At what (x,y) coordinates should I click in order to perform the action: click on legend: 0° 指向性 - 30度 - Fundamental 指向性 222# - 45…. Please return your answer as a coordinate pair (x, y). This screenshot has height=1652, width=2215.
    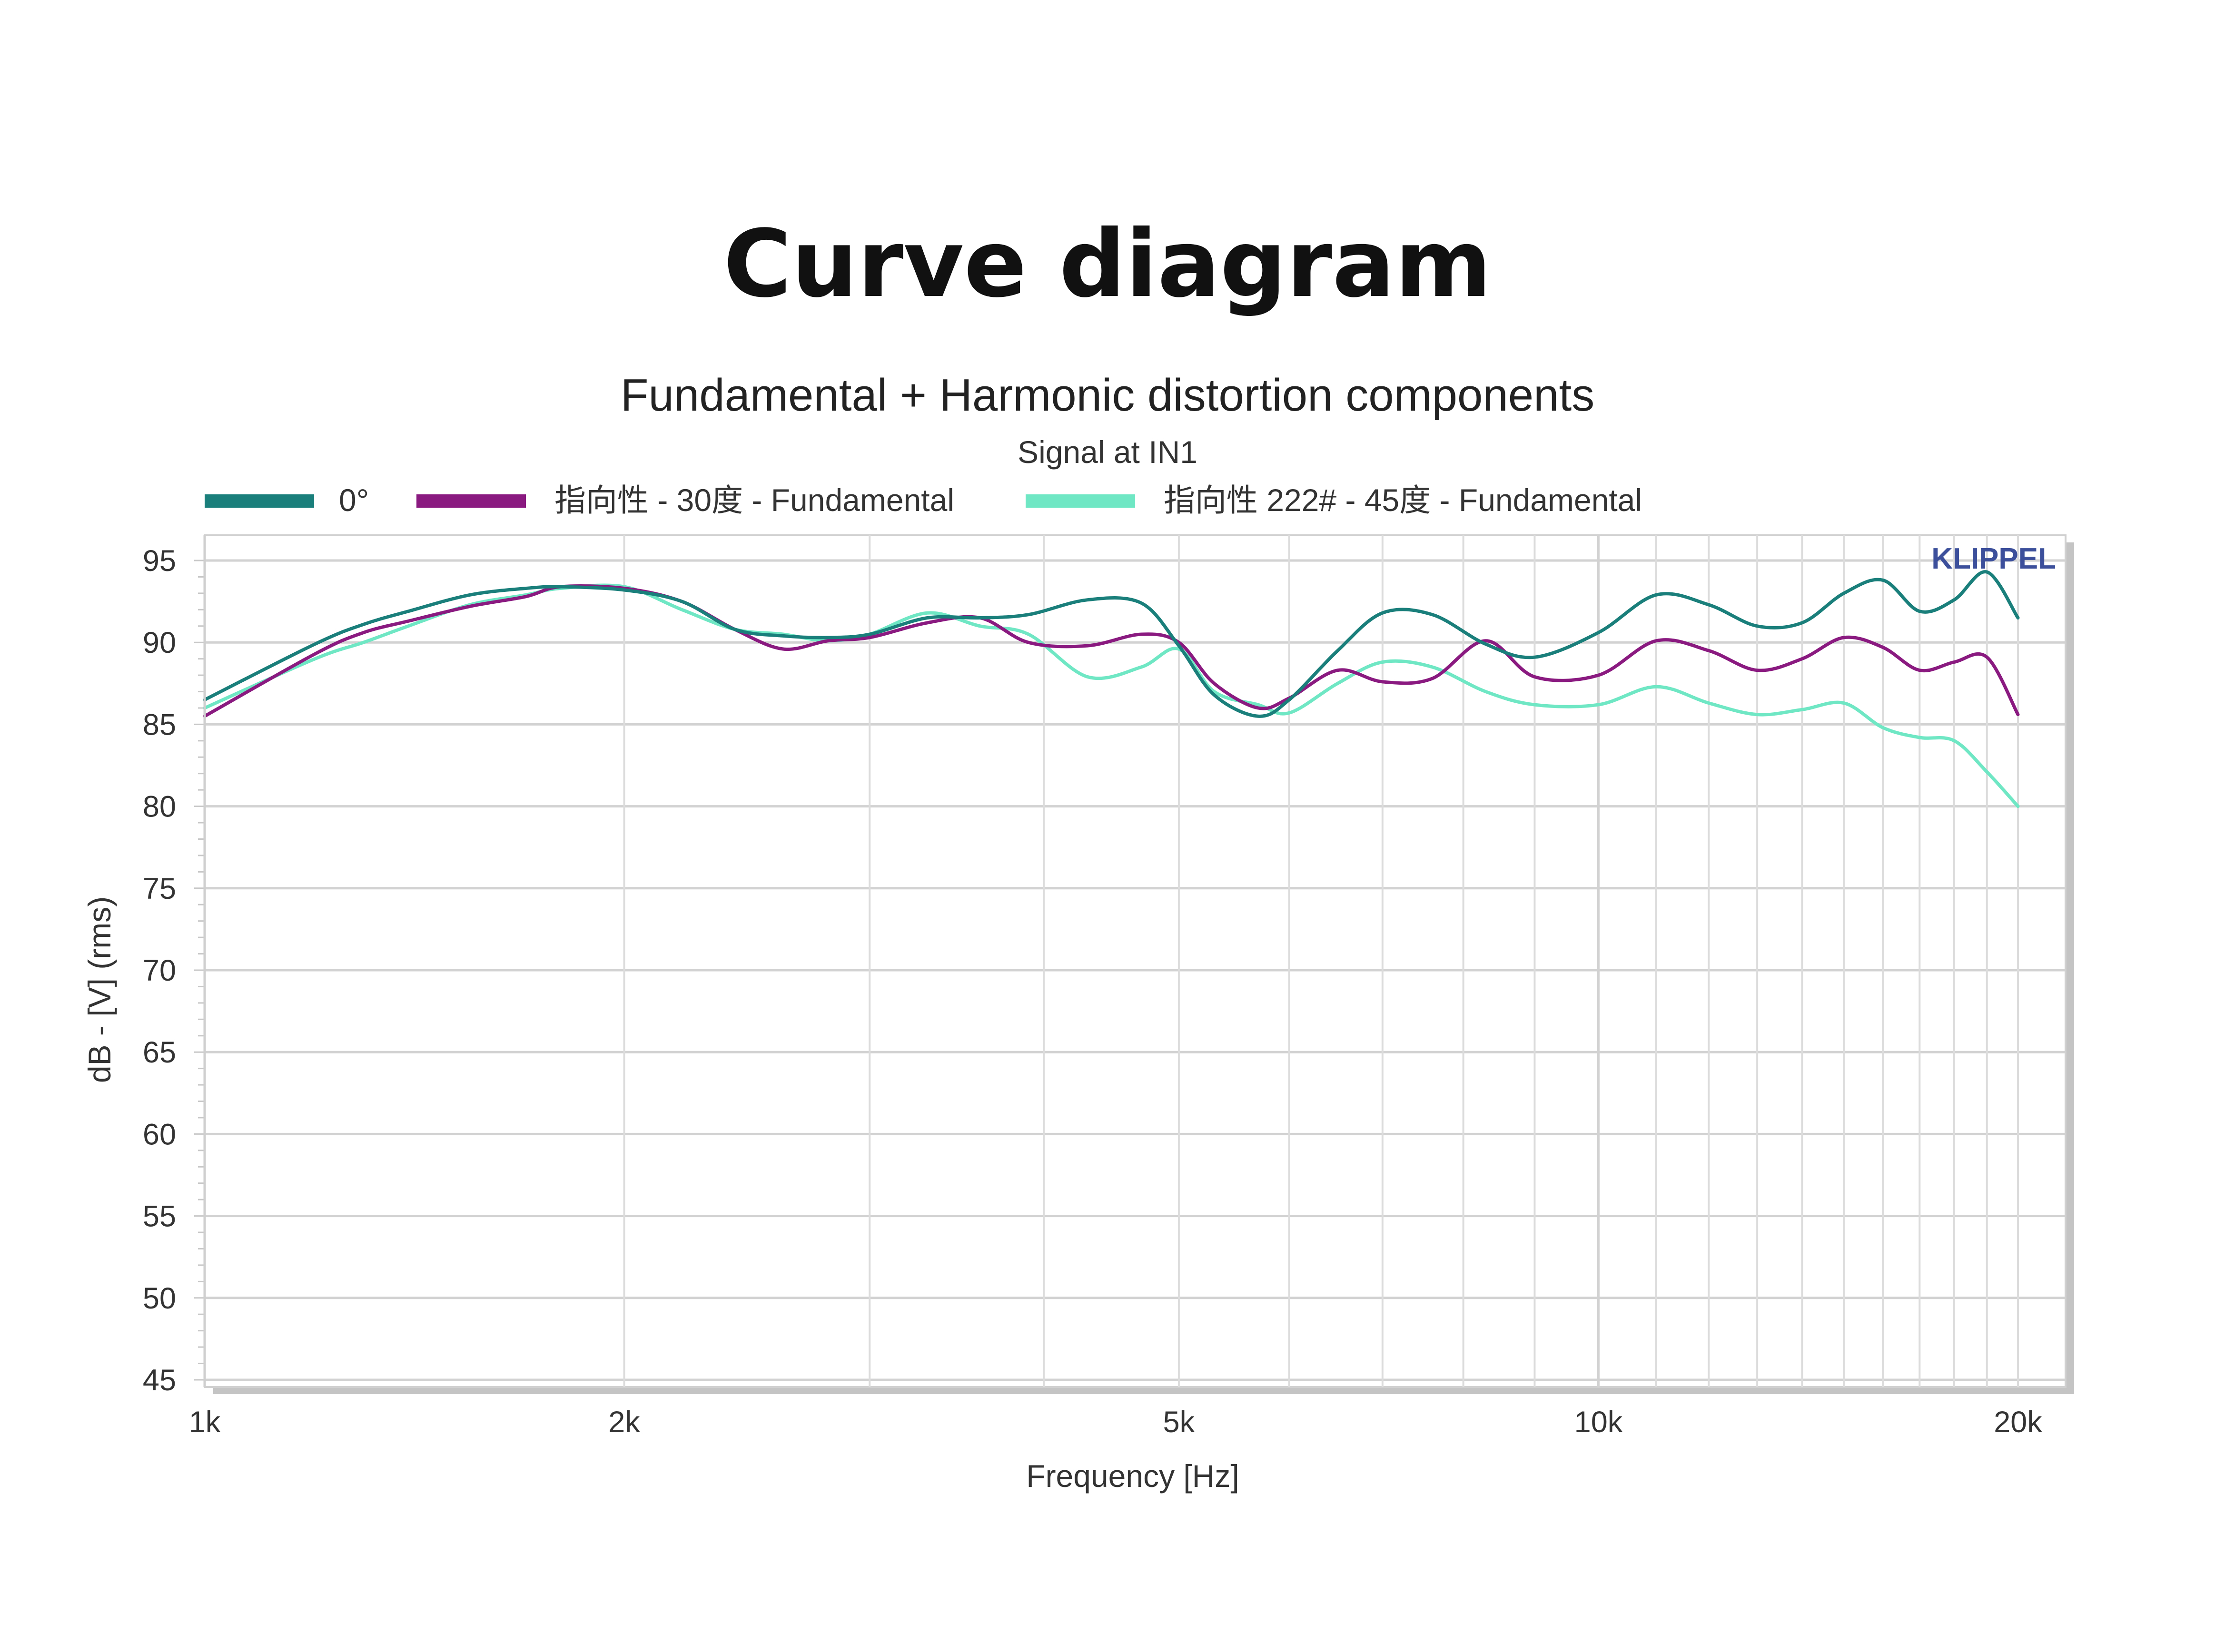
    Looking at the image, I should click on (923, 500).